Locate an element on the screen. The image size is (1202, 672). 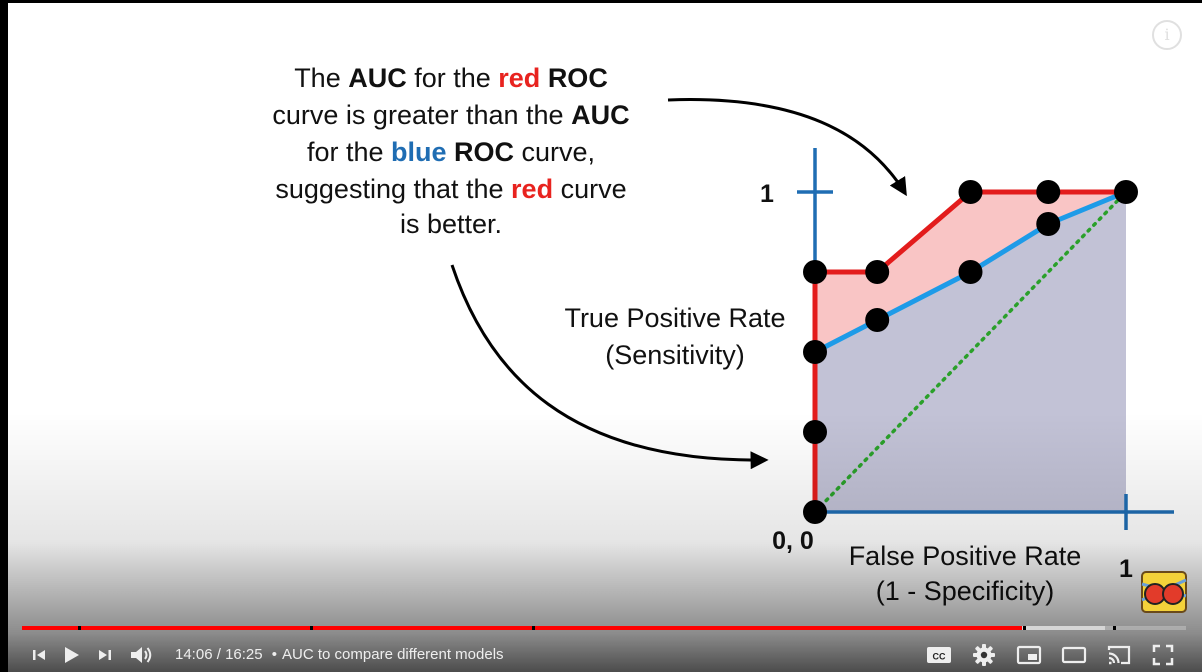
cast-icon is located at coordinates (1119, 655).